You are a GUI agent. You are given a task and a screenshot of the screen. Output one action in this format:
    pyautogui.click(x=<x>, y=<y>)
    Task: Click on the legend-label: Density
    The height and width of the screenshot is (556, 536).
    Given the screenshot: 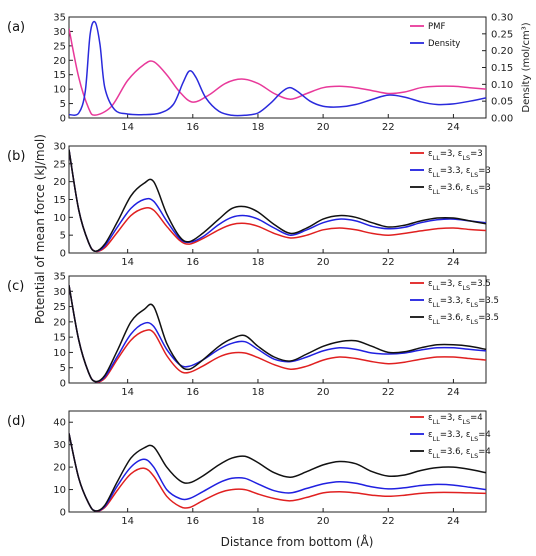 What is the action you would take?
    pyautogui.click(x=444, y=44)
    